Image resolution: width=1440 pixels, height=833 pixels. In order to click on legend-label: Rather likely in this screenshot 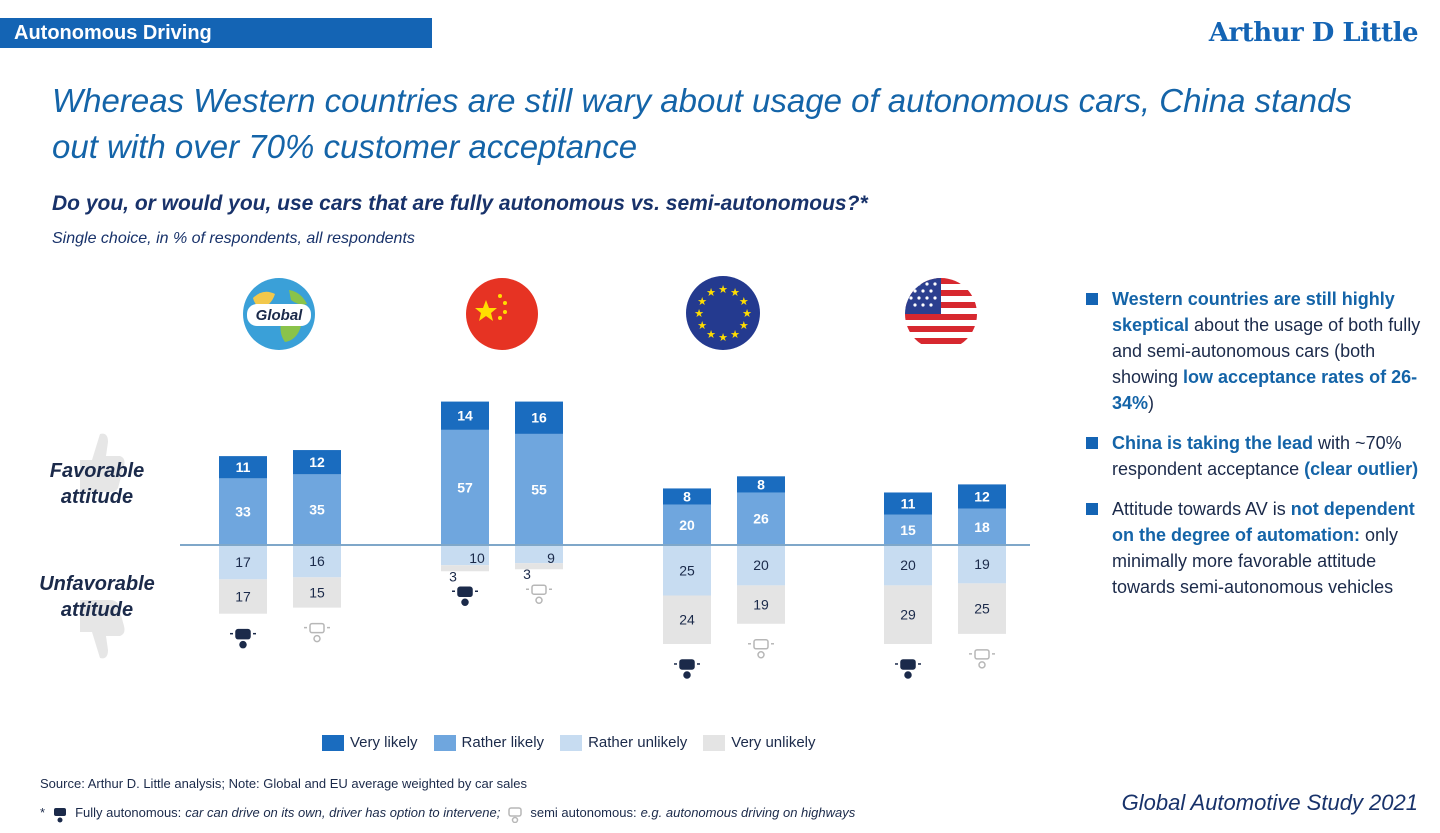, I will do `click(503, 742)`.